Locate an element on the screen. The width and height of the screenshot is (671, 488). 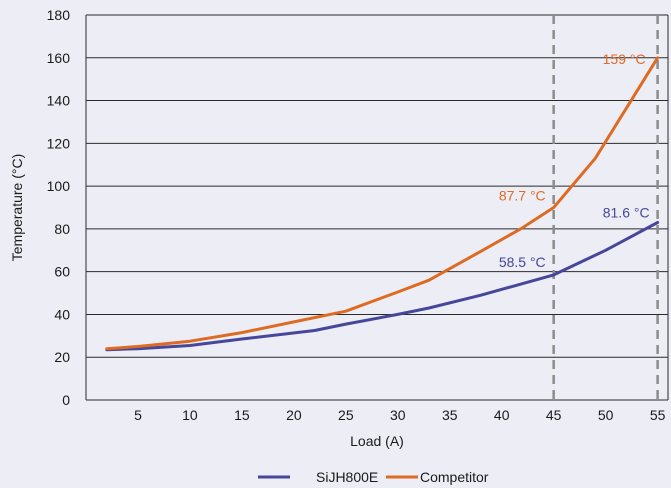
y-tick-label: 20 is located at coordinates (62, 357).